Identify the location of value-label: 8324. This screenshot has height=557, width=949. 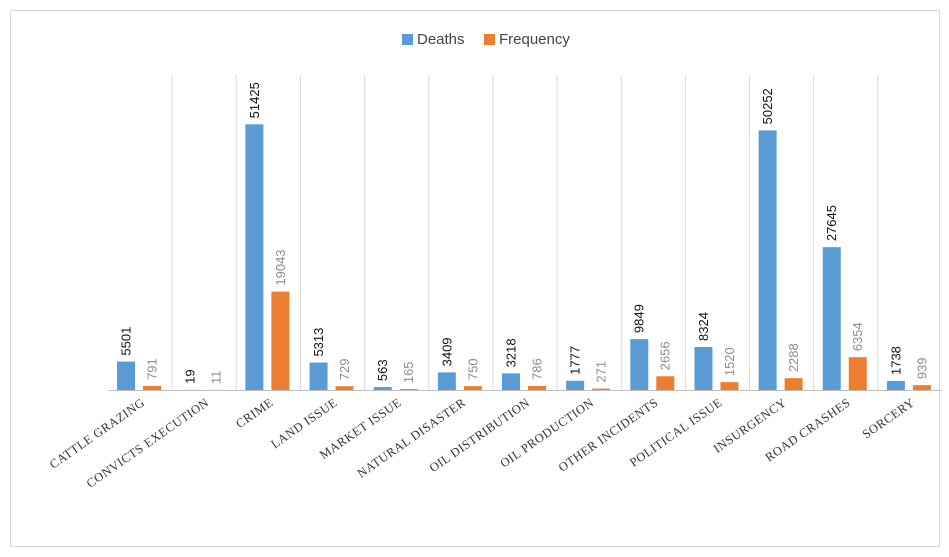
(703, 326).